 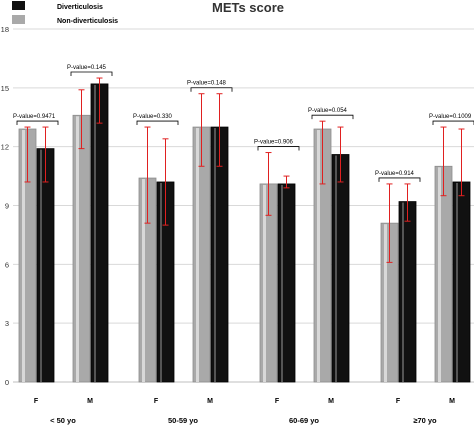 I want to click on p-value-label: P-value=0.1009, so click(x=450, y=117).